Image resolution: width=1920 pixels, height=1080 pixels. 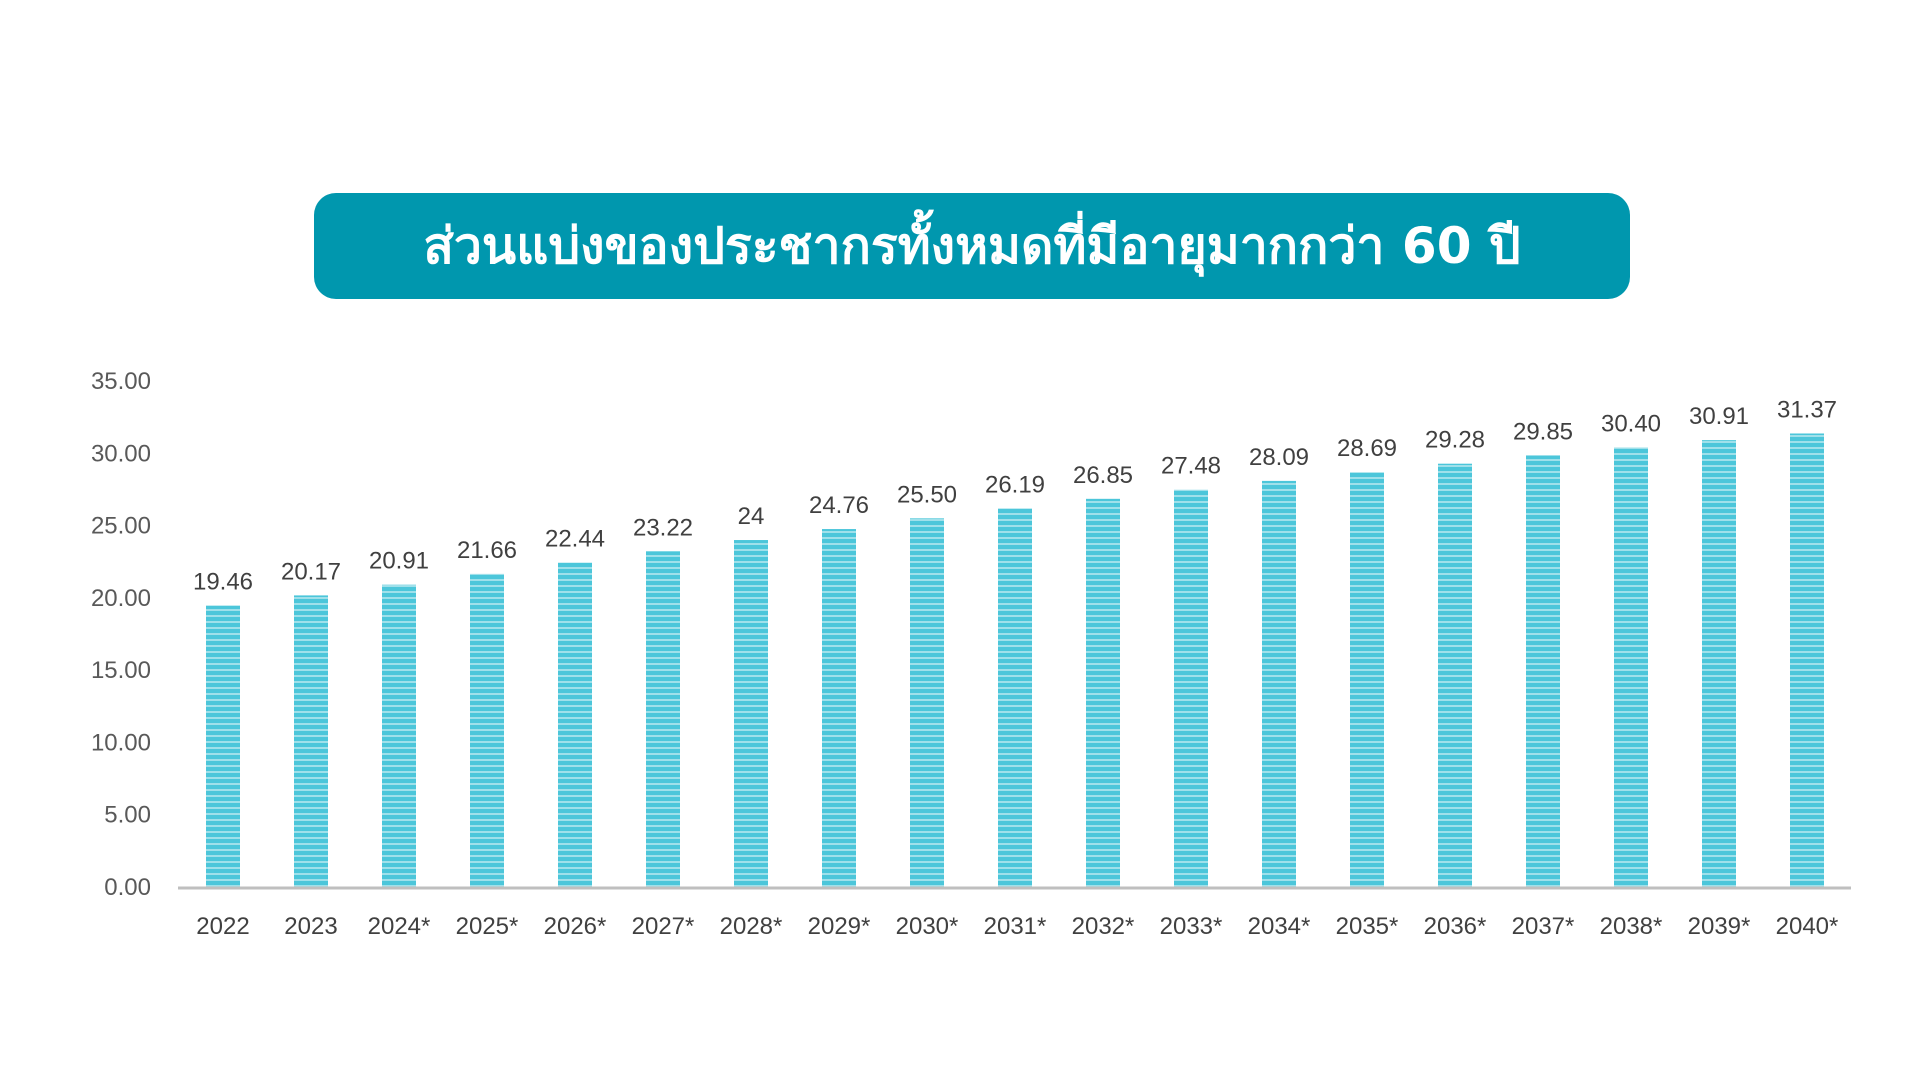 I want to click on x-tick-label: 2024*, so click(x=399, y=926).